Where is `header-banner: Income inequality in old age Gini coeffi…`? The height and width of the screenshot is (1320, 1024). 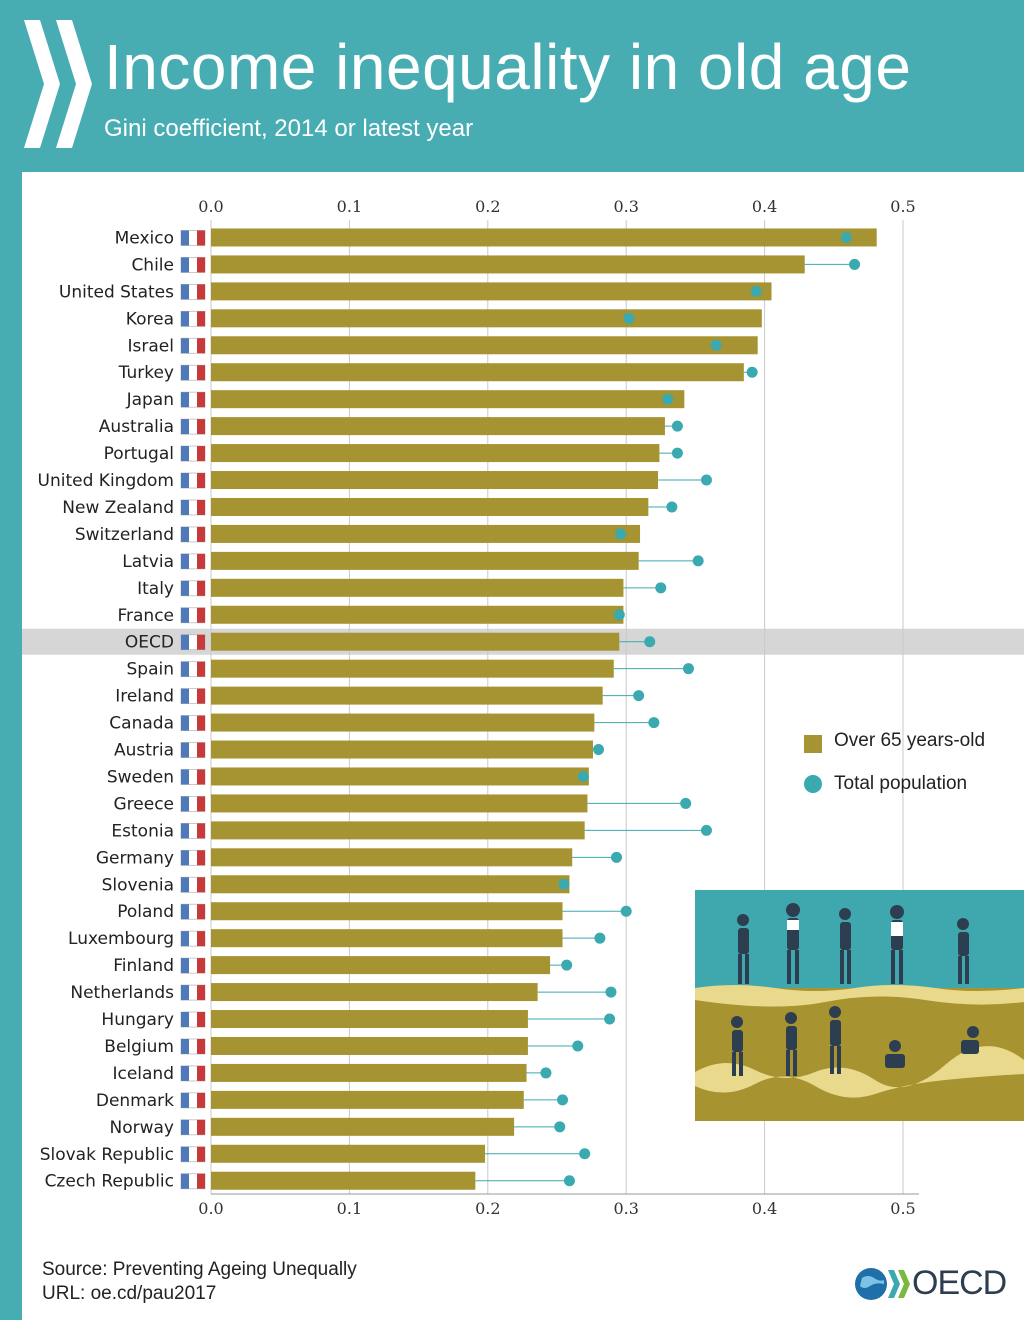
header-banner: Income inequality in old age Gini coeffi… is located at coordinates (512, 86).